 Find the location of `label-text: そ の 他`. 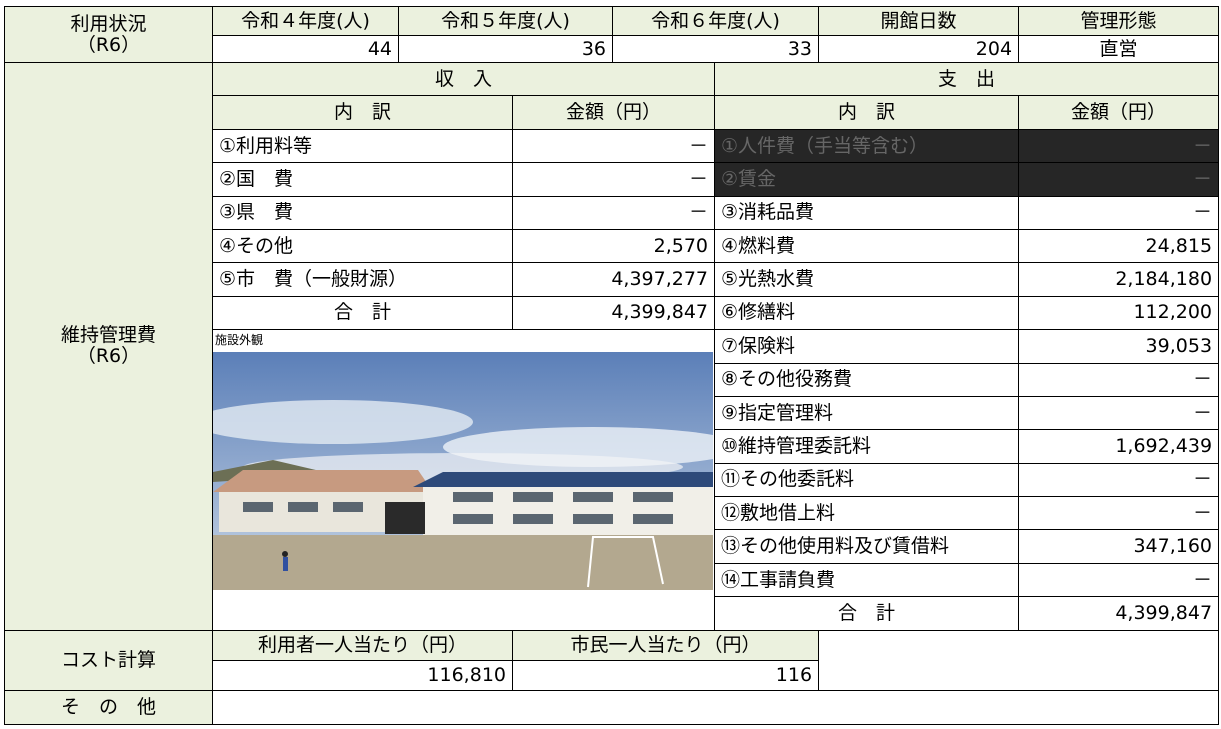

label-text: そ の 他 is located at coordinates (108, 706).